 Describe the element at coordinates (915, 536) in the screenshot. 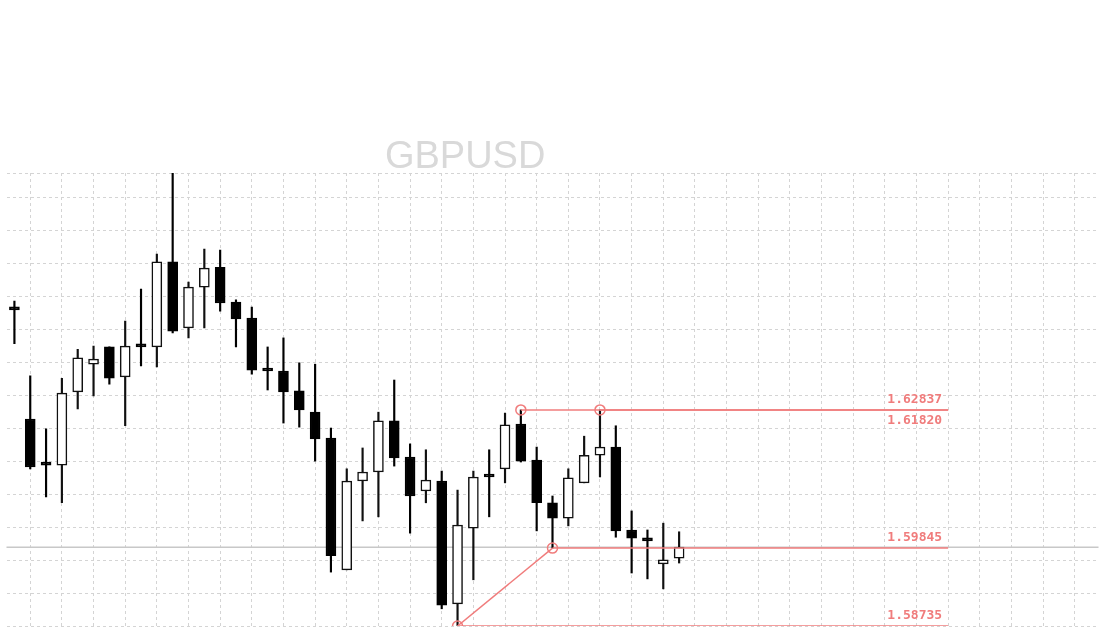

I see `series-label: 1.59845` at that location.